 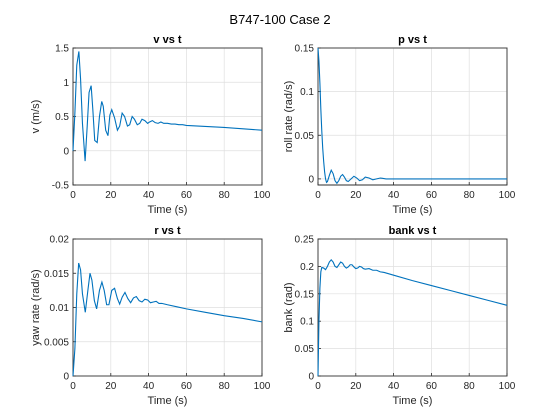 I want to click on series-line-p-vs-t, so click(x=412, y=116).